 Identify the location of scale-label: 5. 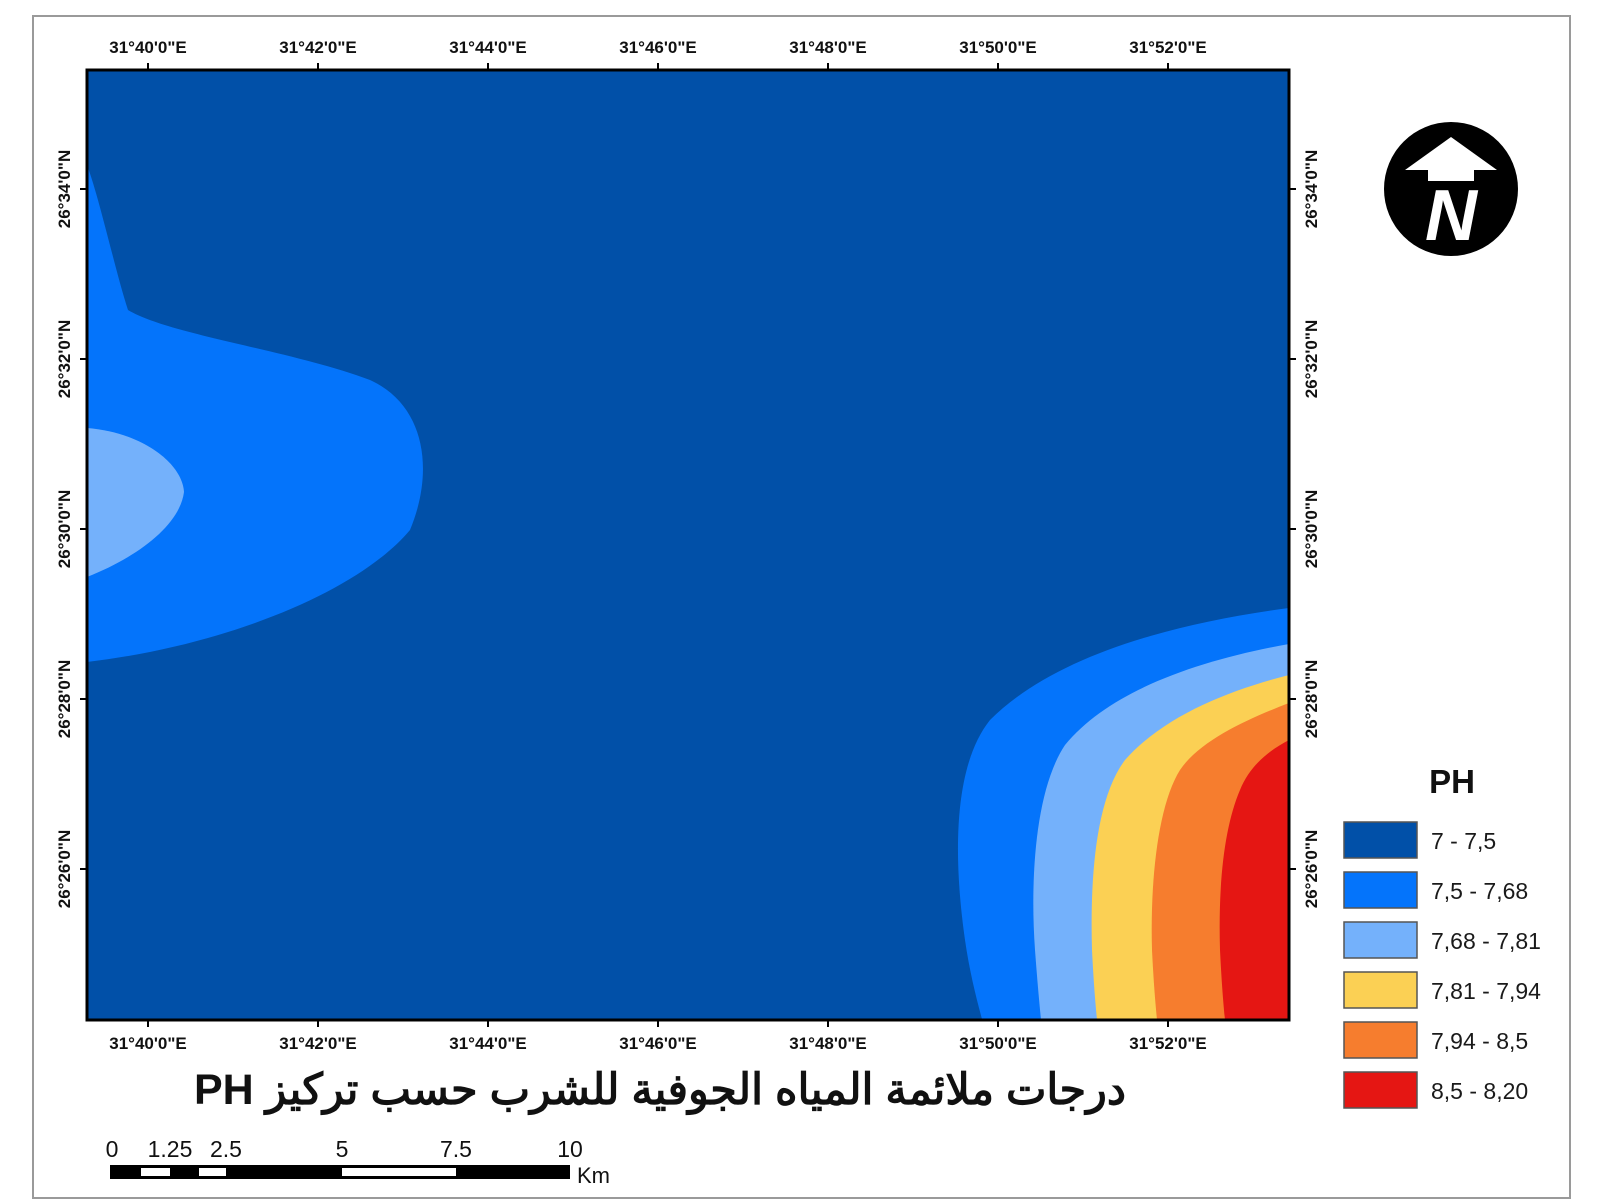
(342, 1149).